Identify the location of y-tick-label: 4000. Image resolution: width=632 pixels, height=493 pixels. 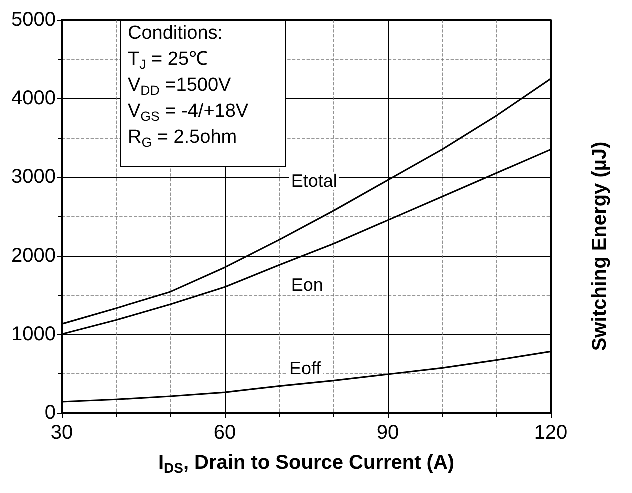
(34, 99).